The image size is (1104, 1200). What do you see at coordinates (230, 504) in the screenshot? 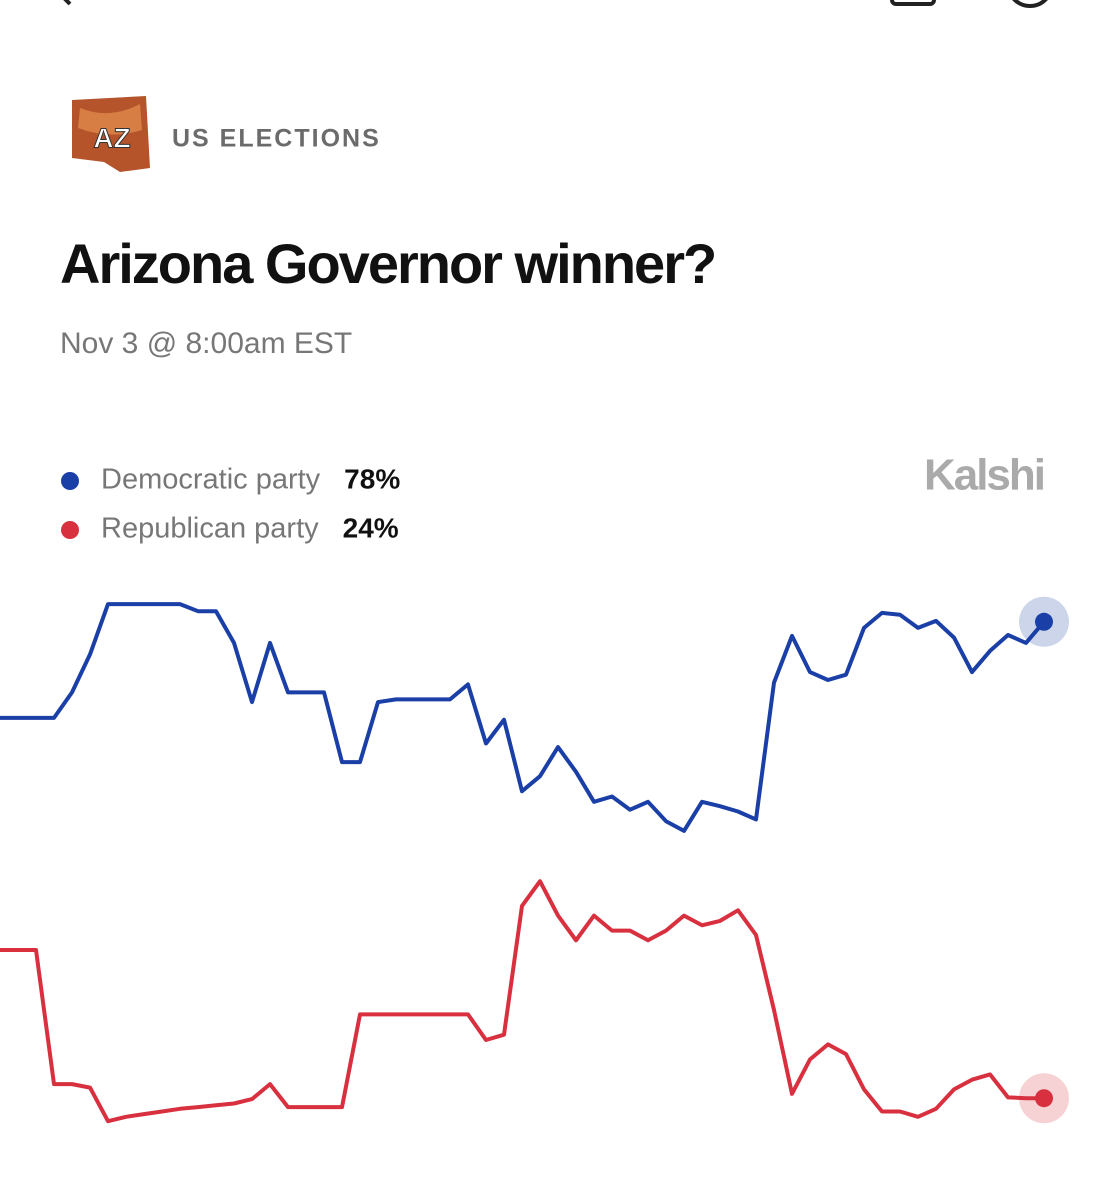
I see `legend: Democratic party 78% Republican party 24%` at bounding box center [230, 504].